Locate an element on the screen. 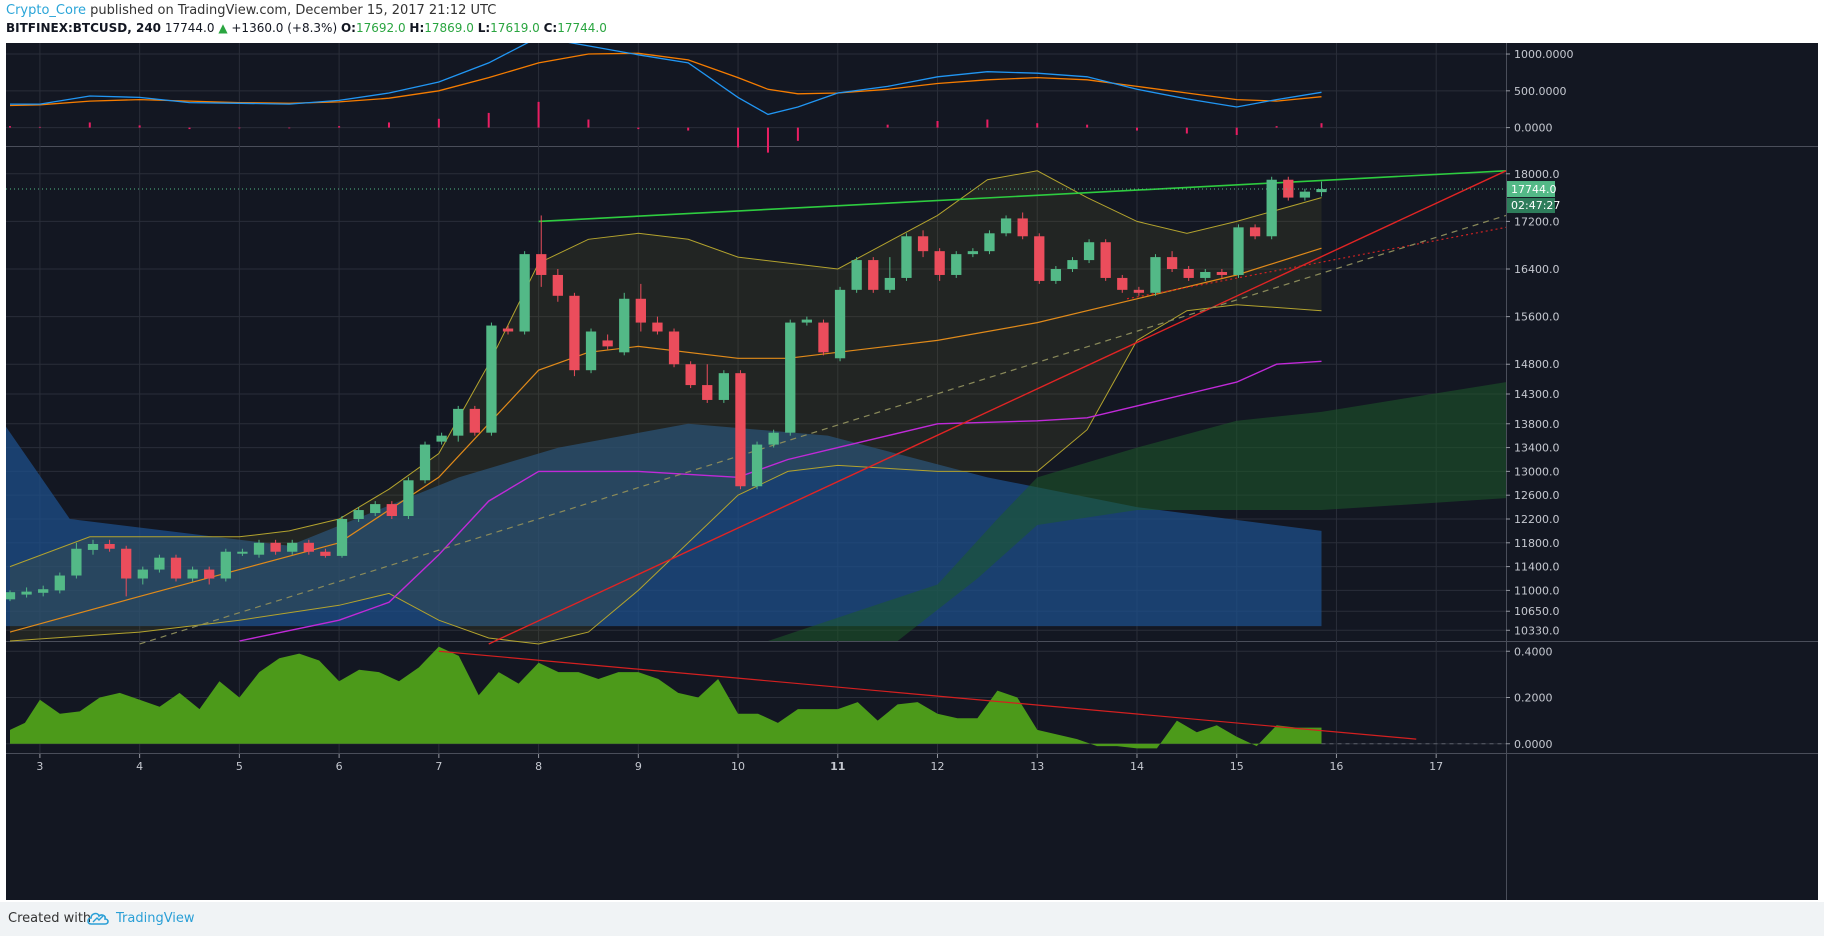 Image resolution: width=1824 pixels, height=936 pixels. macd-axis-label: 1000.0000 is located at coordinates (1544, 54).